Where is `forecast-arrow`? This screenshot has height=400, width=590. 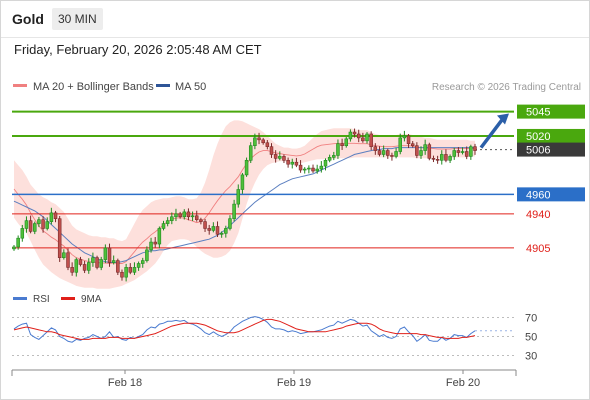
forecast-arrow is located at coordinates (494, 131).